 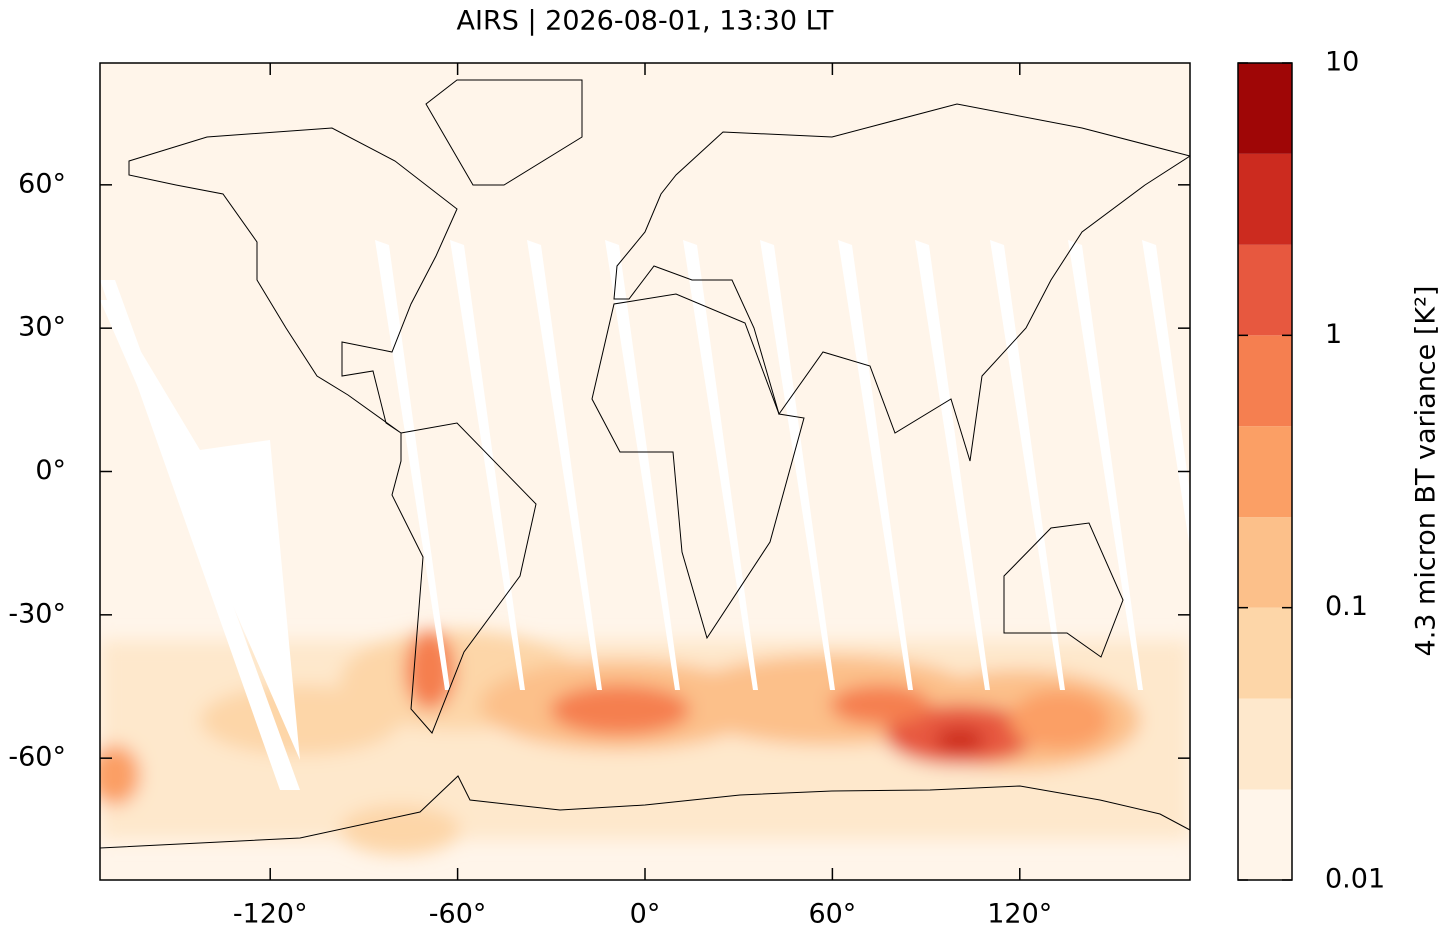 I want to click on y-tick-label: -30°, so click(x=37, y=613).